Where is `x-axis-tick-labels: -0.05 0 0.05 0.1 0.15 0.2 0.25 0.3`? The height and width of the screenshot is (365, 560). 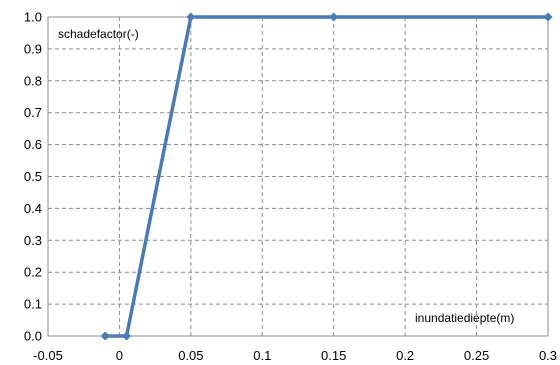 x-axis-tick-labels: -0.05 0 0.05 0.1 0.15 0.2 0.25 0.3 is located at coordinates (295, 355).